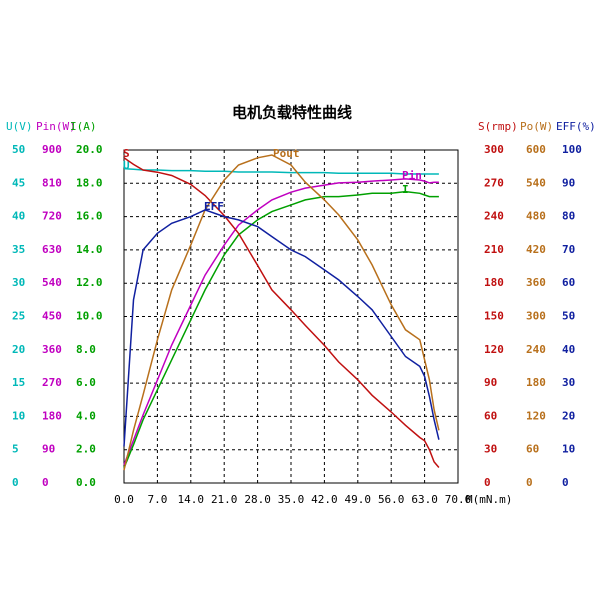 This screenshot has height=600, width=600. I want to click on x-tick-label: 56.0, so click(391, 499).